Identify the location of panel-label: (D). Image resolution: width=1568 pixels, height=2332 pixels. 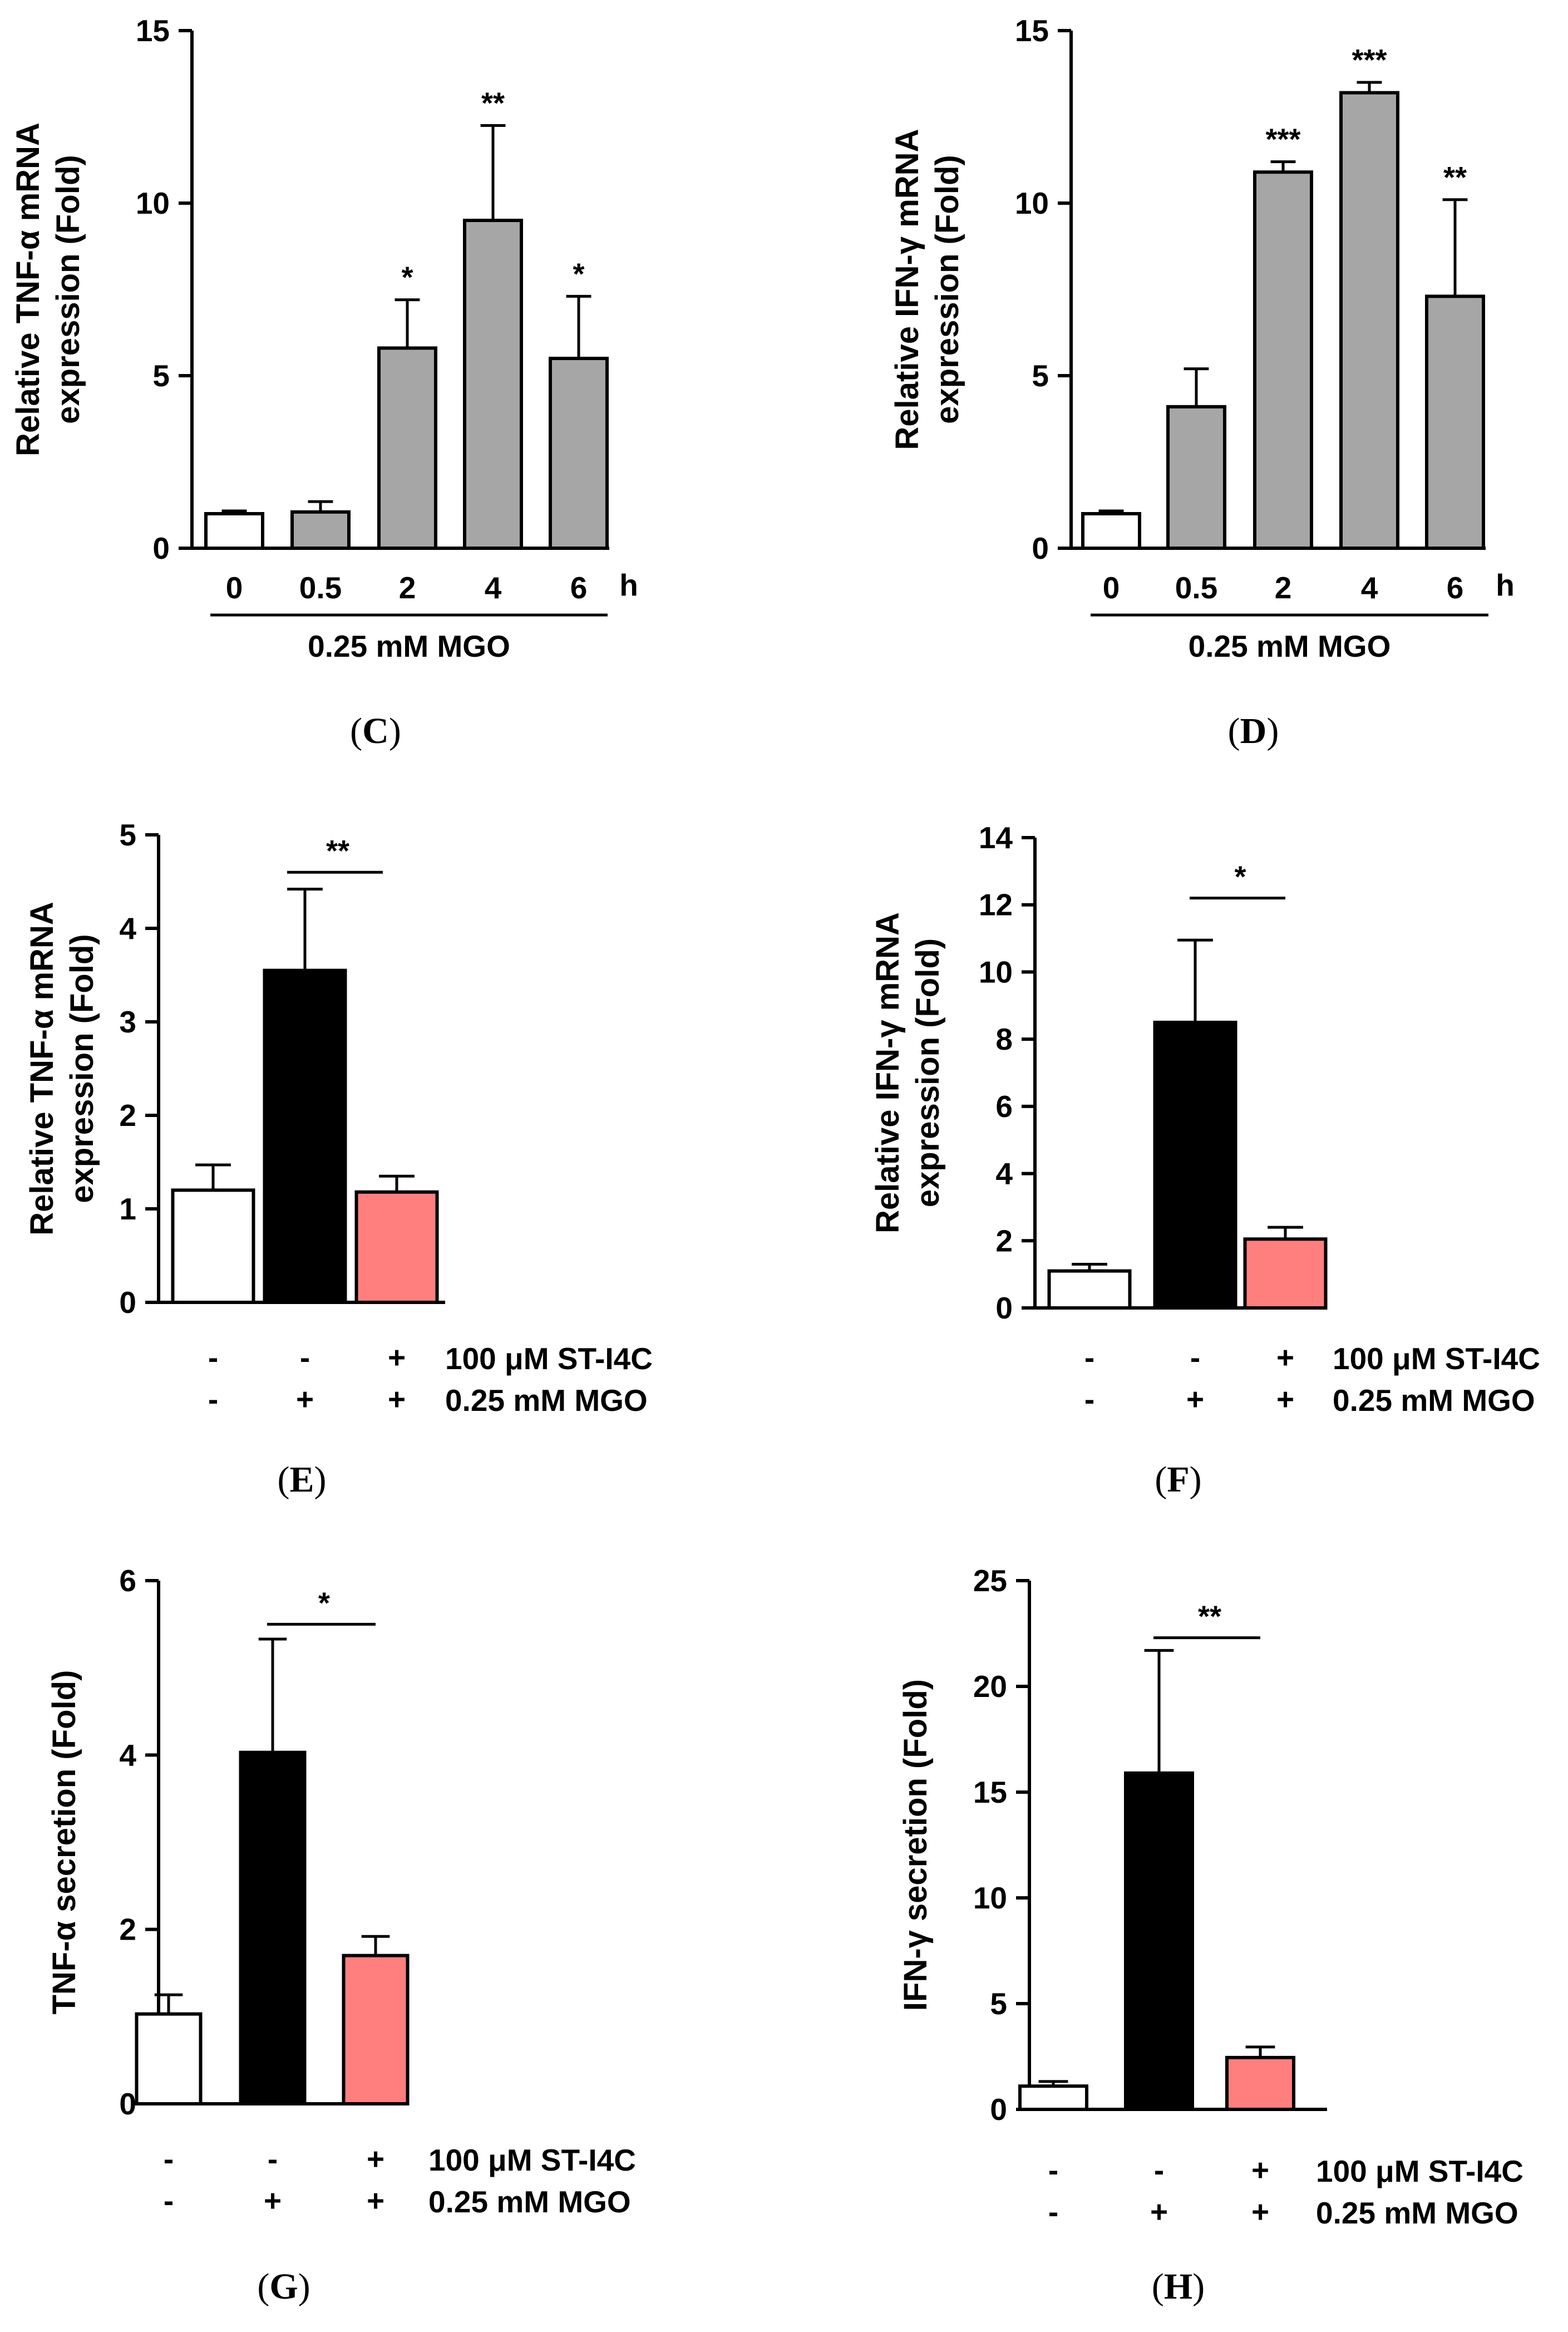
(1253, 731).